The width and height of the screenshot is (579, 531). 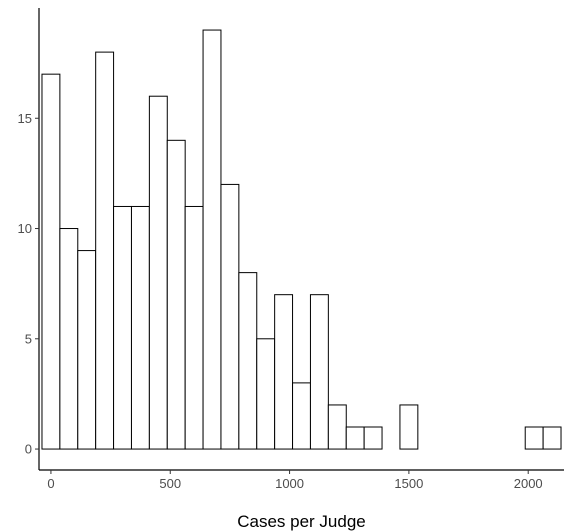 What do you see at coordinates (50, 483) in the screenshot?
I see `x-tick-label-0: 0` at bounding box center [50, 483].